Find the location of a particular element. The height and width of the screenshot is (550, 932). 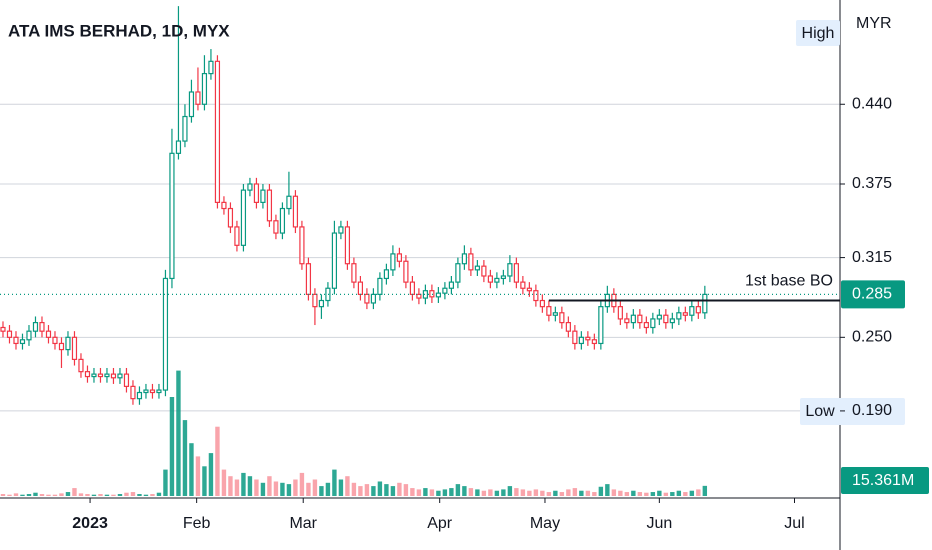

y-tick-label: 0.375 is located at coordinates (872, 183).